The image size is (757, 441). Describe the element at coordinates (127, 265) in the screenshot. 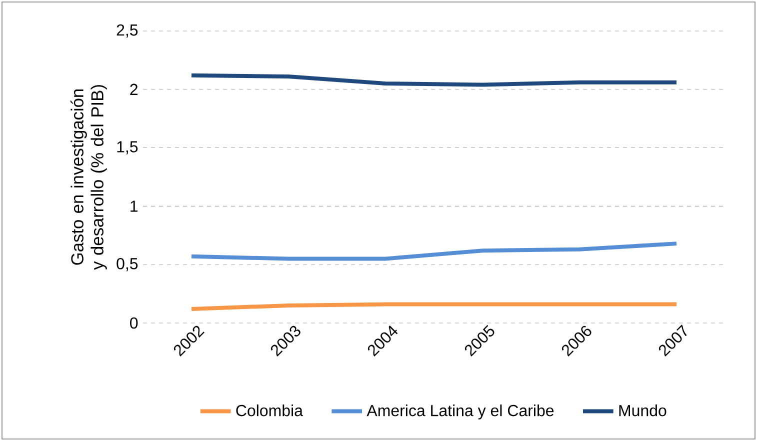

I see `y-tick-label: 0,5` at that location.